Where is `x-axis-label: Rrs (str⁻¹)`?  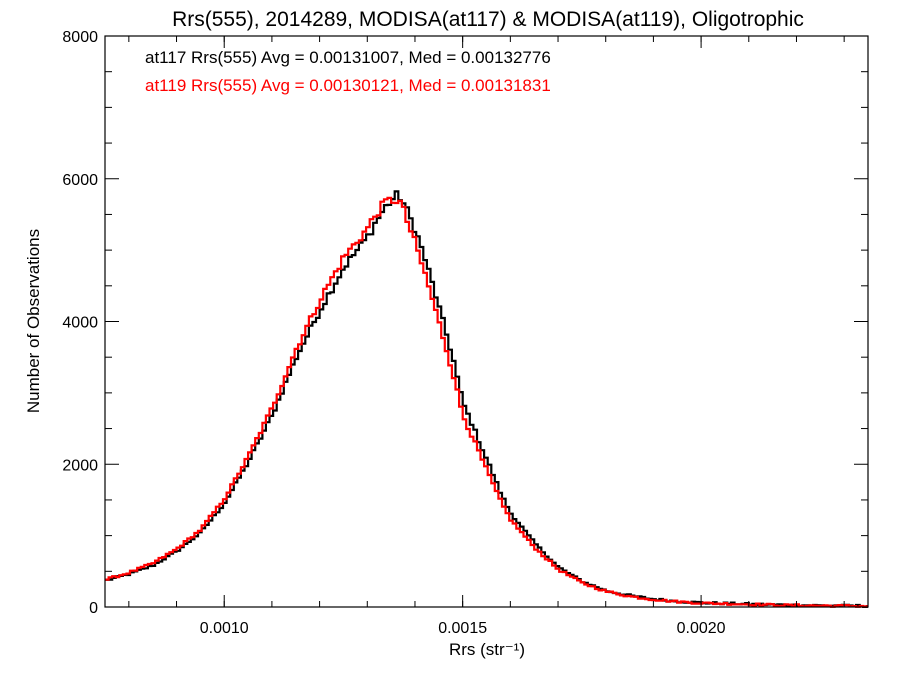
x-axis-label: Rrs (str⁻¹) is located at coordinates (487, 649).